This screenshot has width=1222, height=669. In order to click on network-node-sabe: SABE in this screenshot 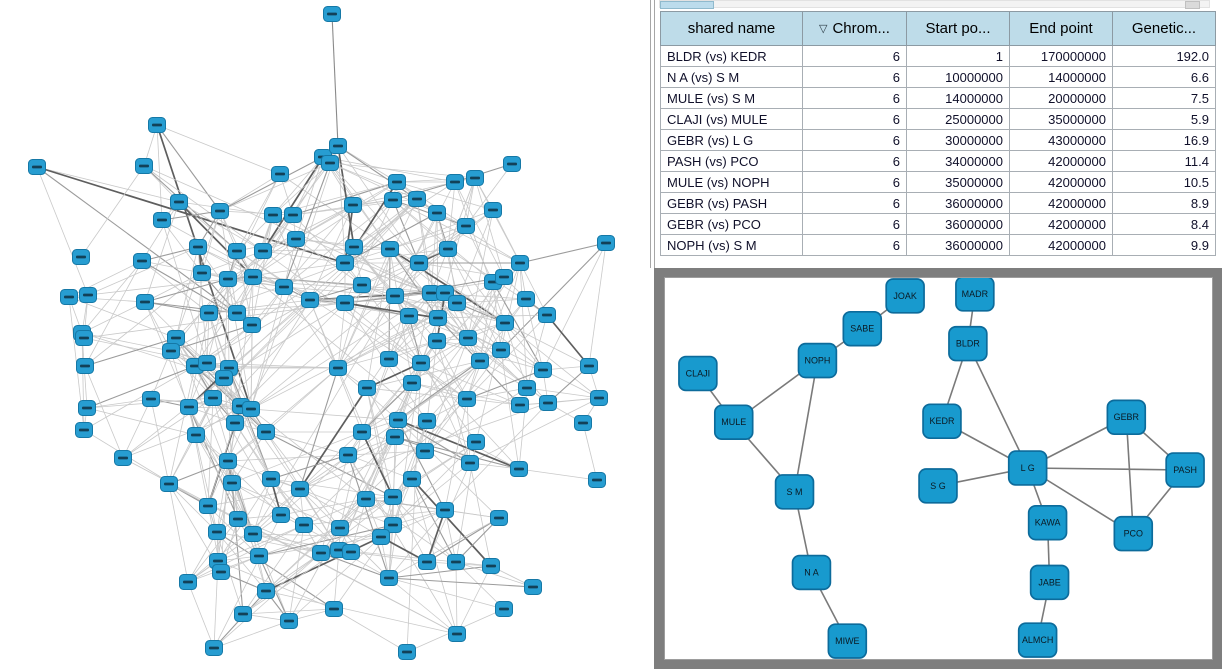, I will do `click(862, 328)`.